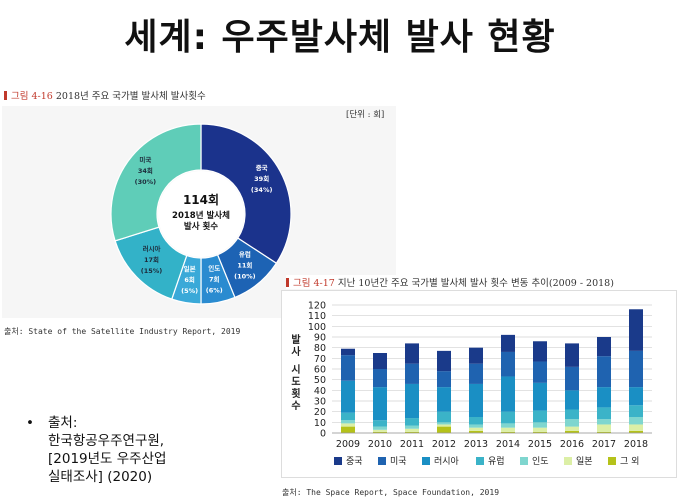 The image size is (680, 504). What do you see at coordinates (317, 316) in the screenshot?
I see `y-tick-label: 110` at bounding box center [317, 316].